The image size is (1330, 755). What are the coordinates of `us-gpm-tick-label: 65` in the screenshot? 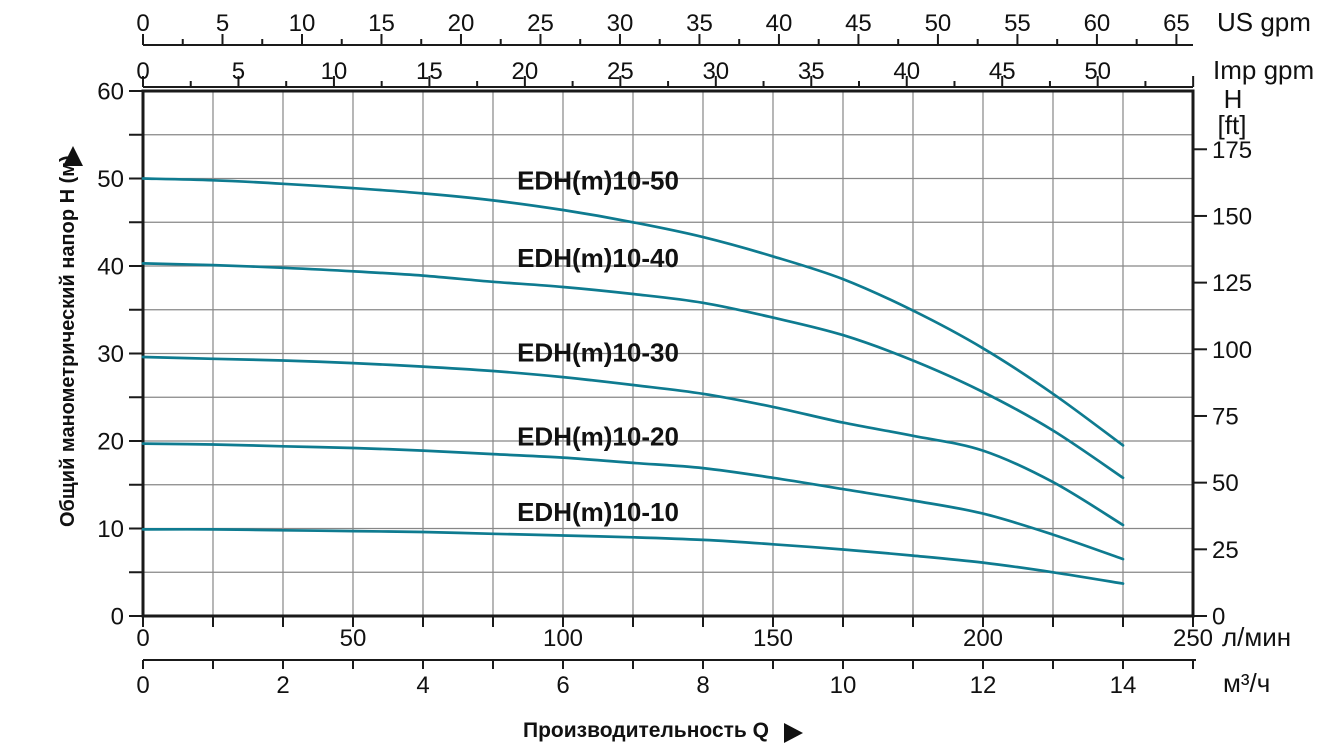 It's located at (1176, 23).